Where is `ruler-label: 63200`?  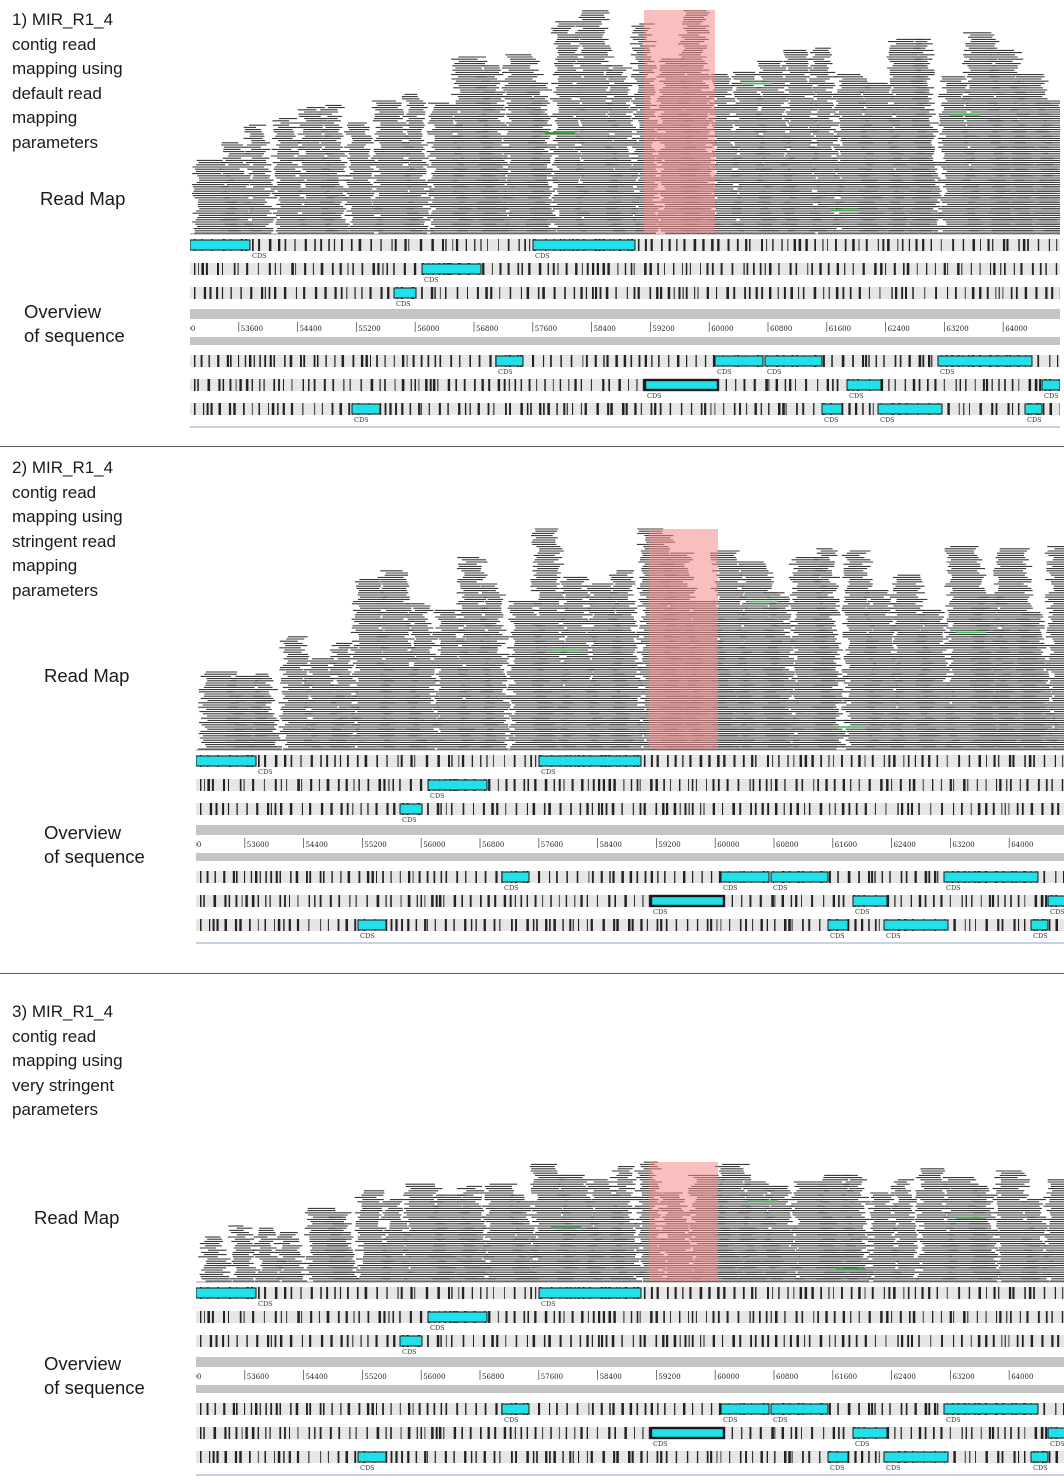 ruler-label: 63200 is located at coordinates (957, 329).